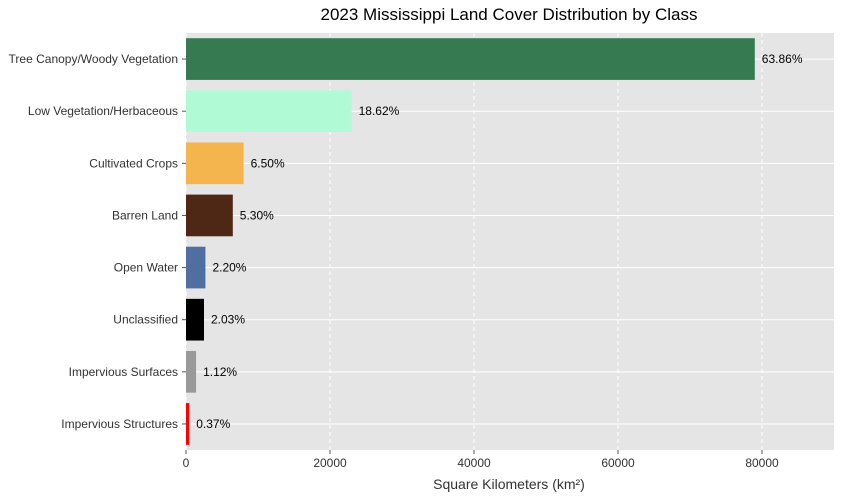 This screenshot has height=501, width=842. What do you see at coordinates (133, 163) in the screenshot?
I see `category-label: Cultivated Crops` at bounding box center [133, 163].